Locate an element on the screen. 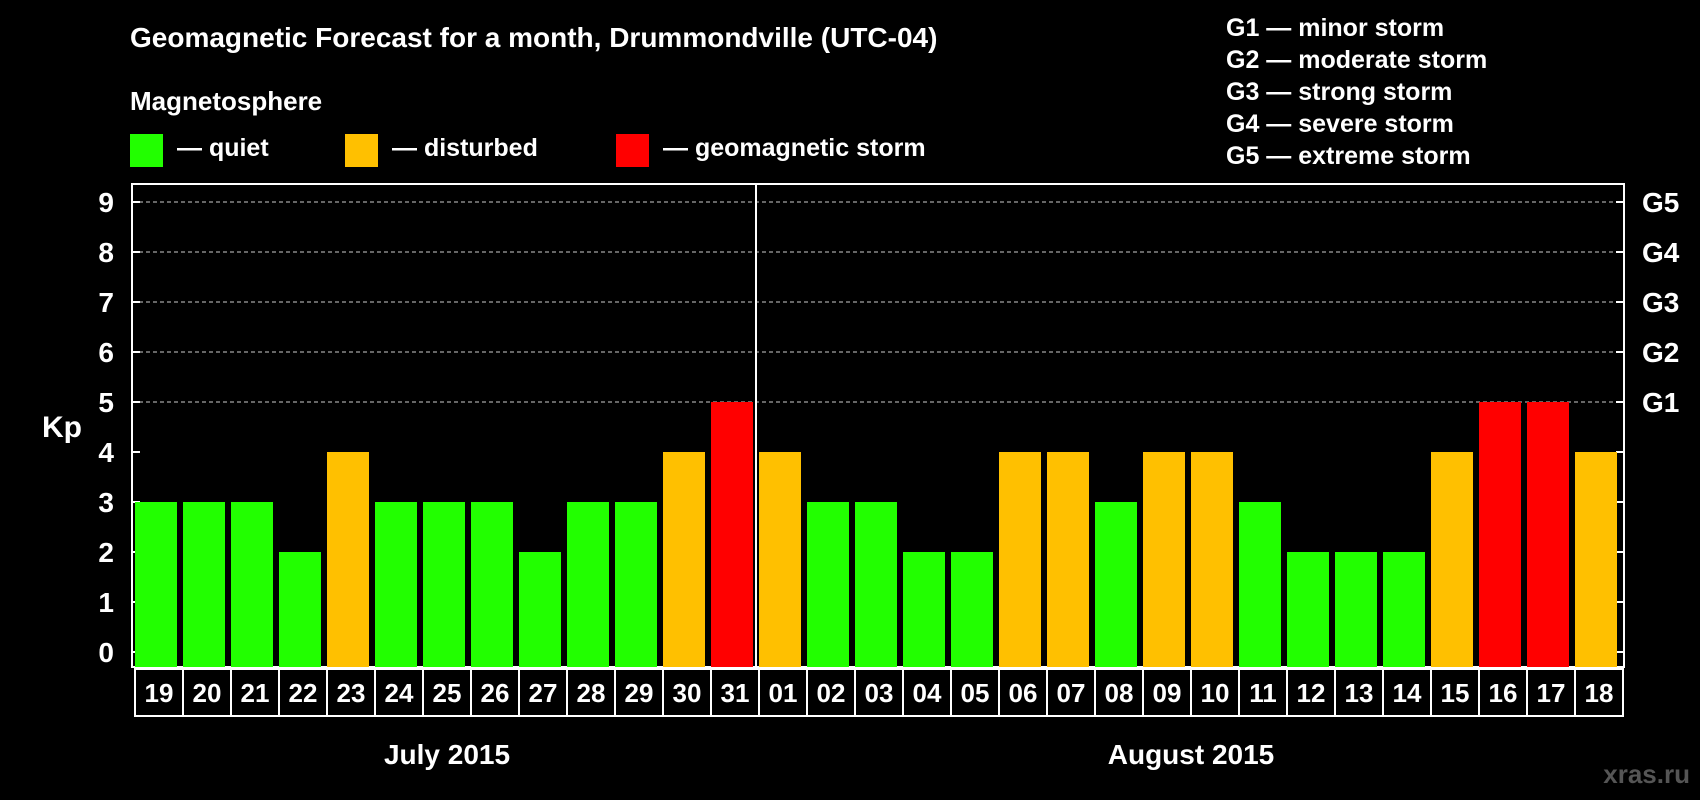 Image resolution: width=1700 pixels, height=800 pixels. legend-swatch-storm is located at coordinates (632, 150).